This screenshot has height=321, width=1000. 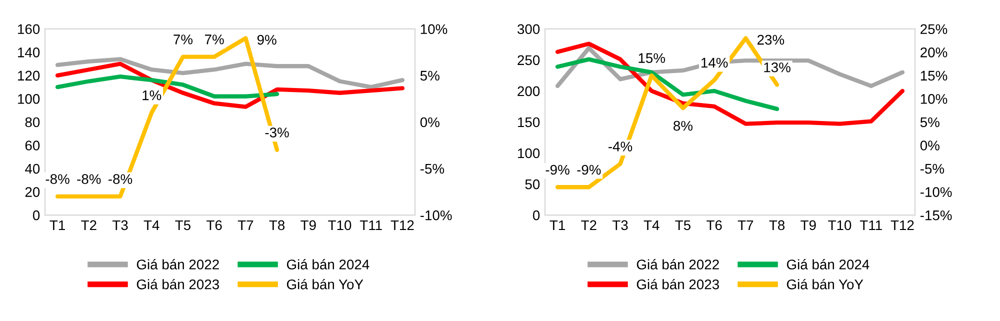 I want to click on y-tick-label: 250, so click(x=529, y=60).